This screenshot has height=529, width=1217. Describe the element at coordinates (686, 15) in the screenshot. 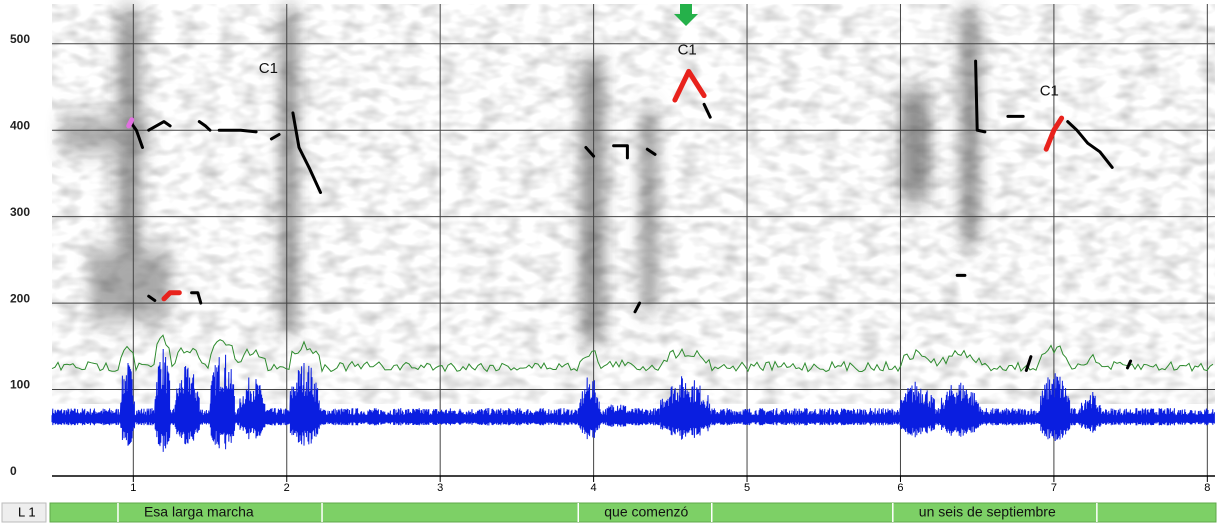

I see `cursor-arrow` at that location.